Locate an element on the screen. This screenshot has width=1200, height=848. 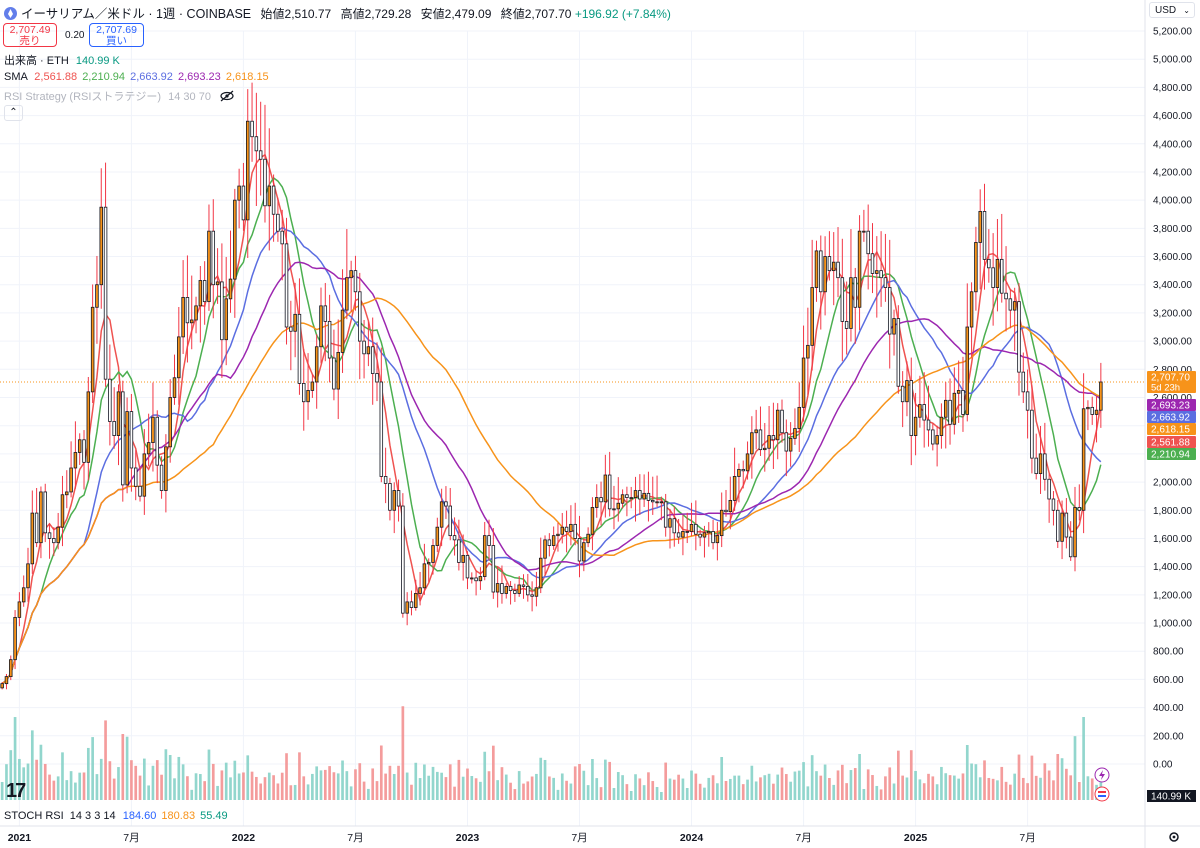
time-tick-label: 2023 is located at coordinates (468, 838).